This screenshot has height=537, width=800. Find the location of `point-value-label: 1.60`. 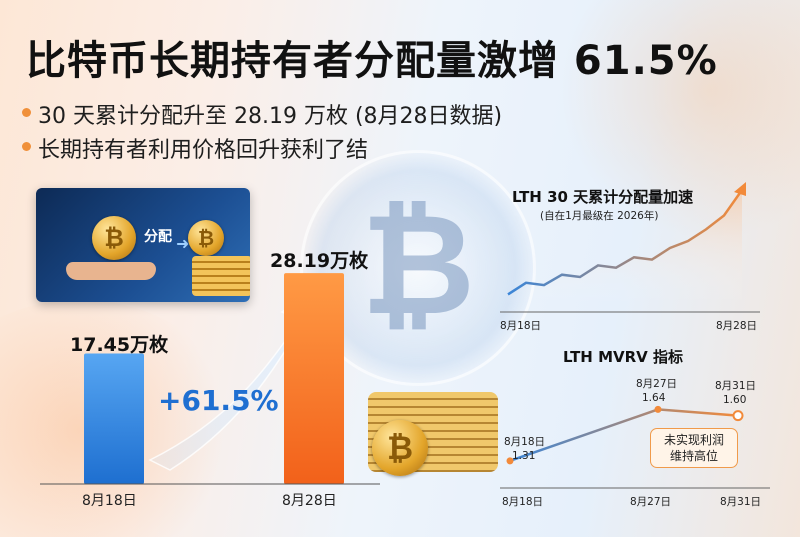

point-value-label: 1.60 is located at coordinates (735, 400).